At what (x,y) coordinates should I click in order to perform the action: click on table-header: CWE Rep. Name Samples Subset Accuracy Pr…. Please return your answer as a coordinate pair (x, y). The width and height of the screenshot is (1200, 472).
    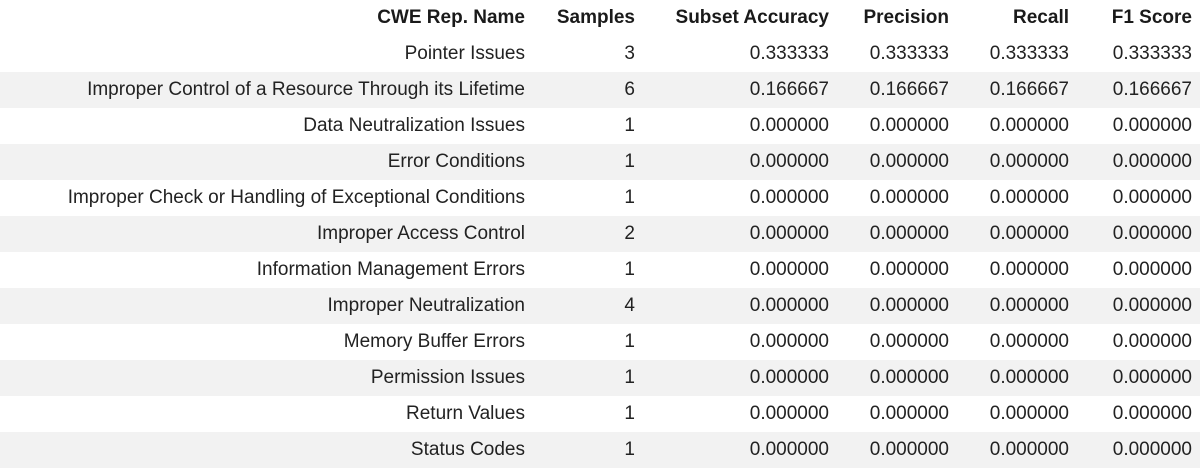
    Looking at the image, I should click on (600, 18).